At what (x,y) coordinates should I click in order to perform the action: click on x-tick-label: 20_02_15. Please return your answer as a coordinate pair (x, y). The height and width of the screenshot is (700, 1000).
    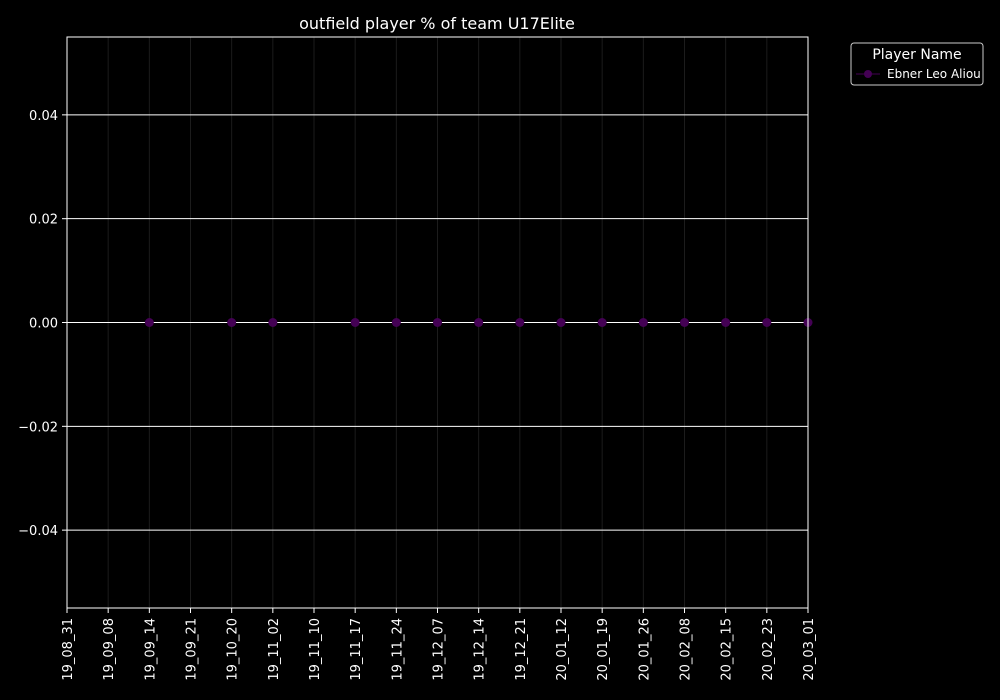
    Looking at the image, I should click on (727, 649).